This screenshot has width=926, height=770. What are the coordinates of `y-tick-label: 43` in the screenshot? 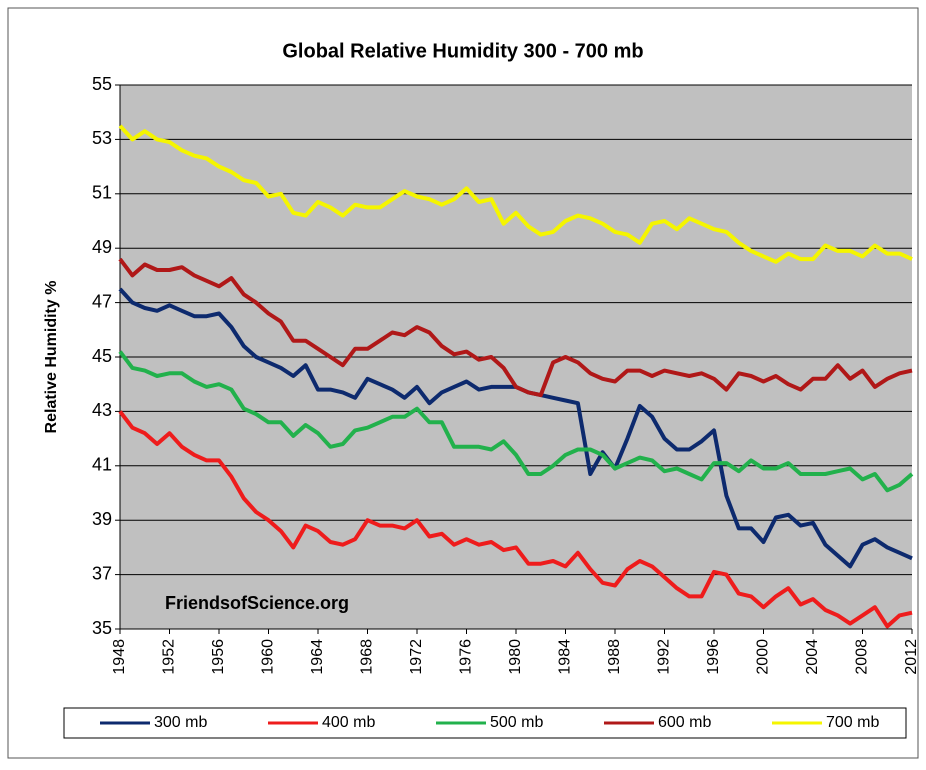 It's located at (102, 410).